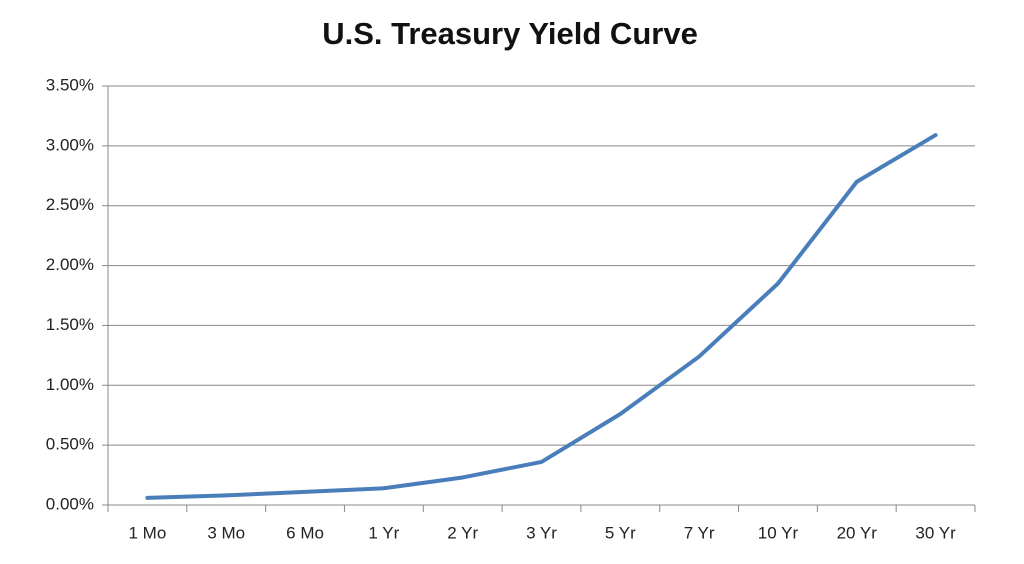 Image resolution: width=1024 pixels, height=564 pixels. Describe the element at coordinates (70, 204) in the screenshot. I see `y-tick-label: 2.50%` at that location.